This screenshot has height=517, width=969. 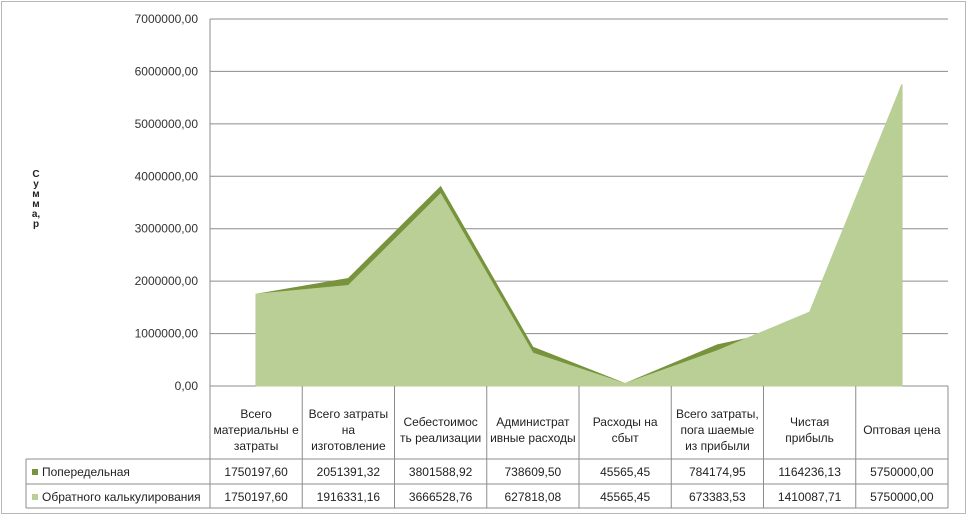 I want to click on y-tick-label: 3000000,00, so click(x=167, y=229).